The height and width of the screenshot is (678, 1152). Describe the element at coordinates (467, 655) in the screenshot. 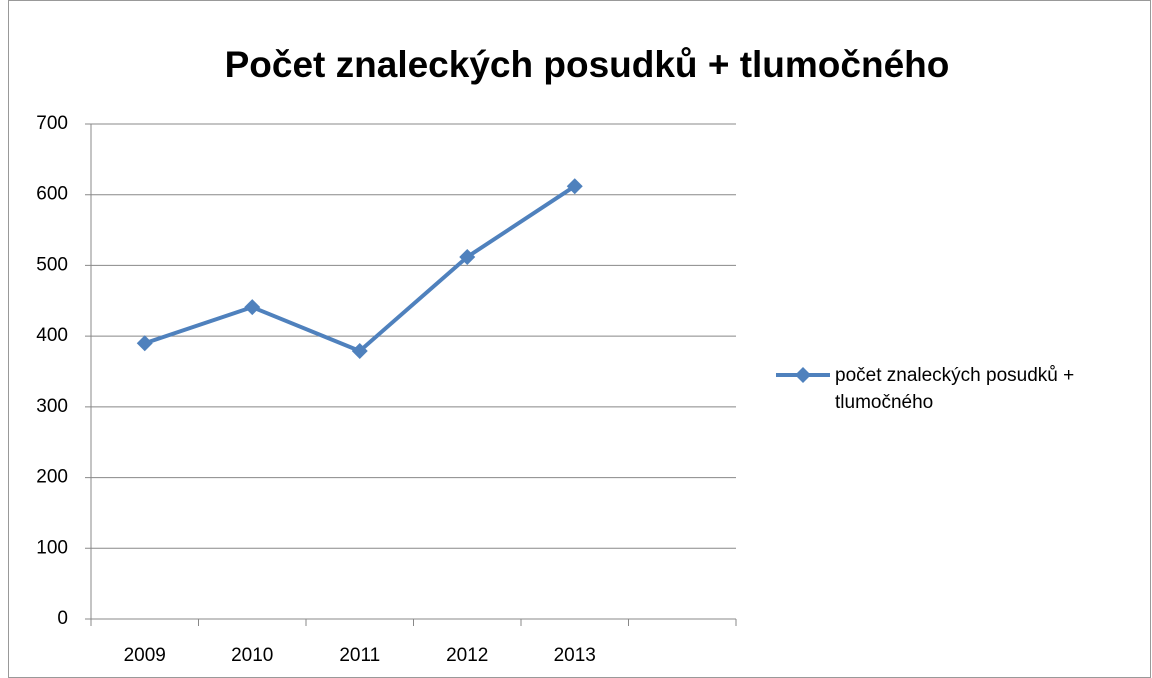

I see `x-tick-label: 2012` at that location.